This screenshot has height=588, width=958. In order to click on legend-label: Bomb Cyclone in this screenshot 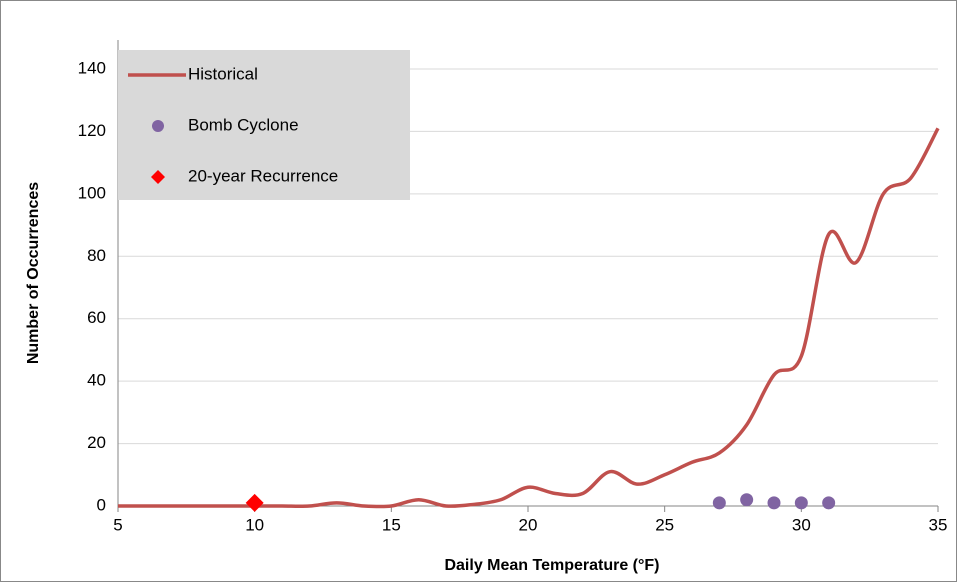, I will do `click(243, 124)`.